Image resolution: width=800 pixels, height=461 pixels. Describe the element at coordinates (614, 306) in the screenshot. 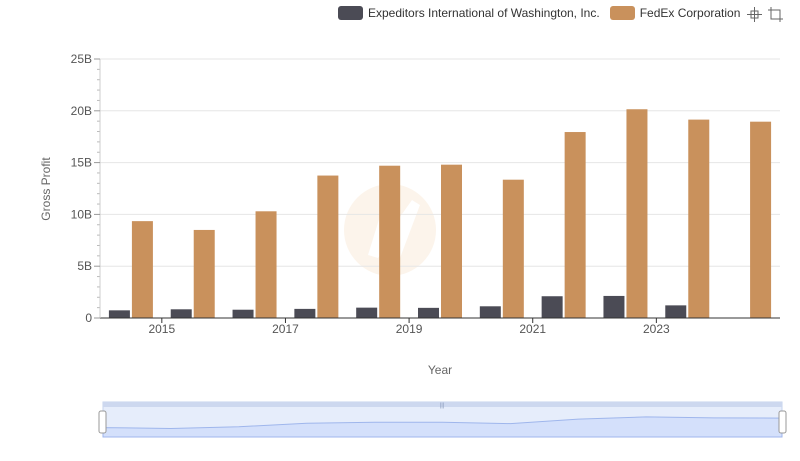

I see `bar-expeditors-2022` at that location.